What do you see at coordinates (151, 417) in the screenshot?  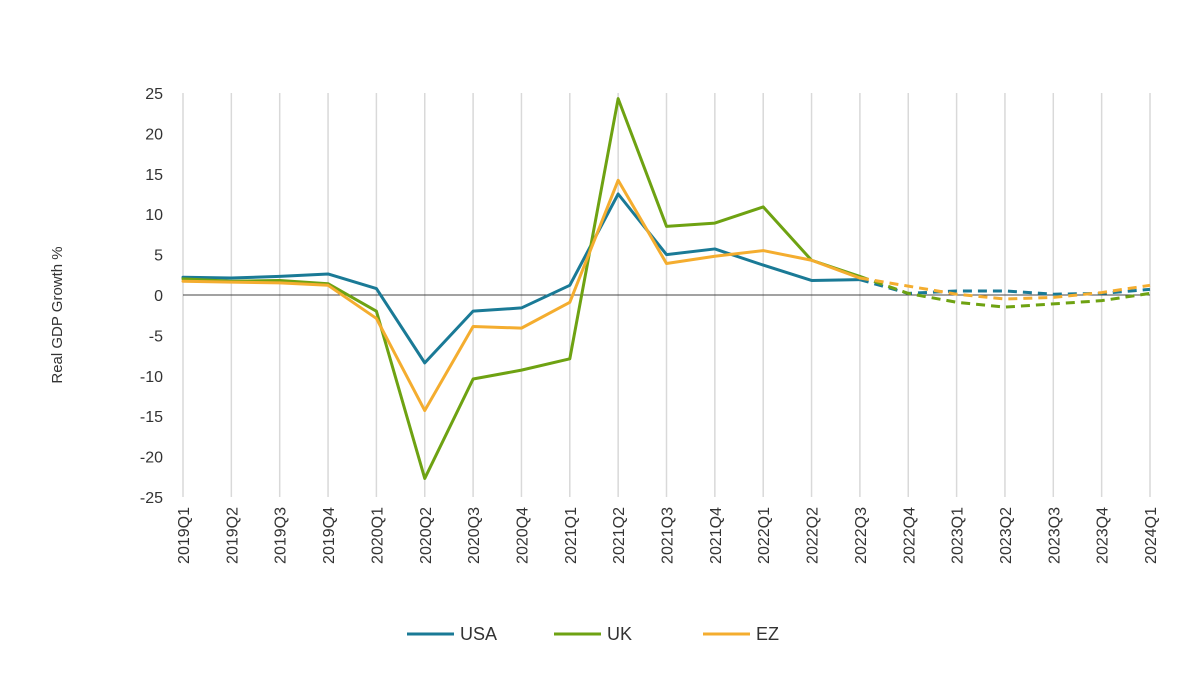 I see `y-tick-label: -15` at bounding box center [151, 417].